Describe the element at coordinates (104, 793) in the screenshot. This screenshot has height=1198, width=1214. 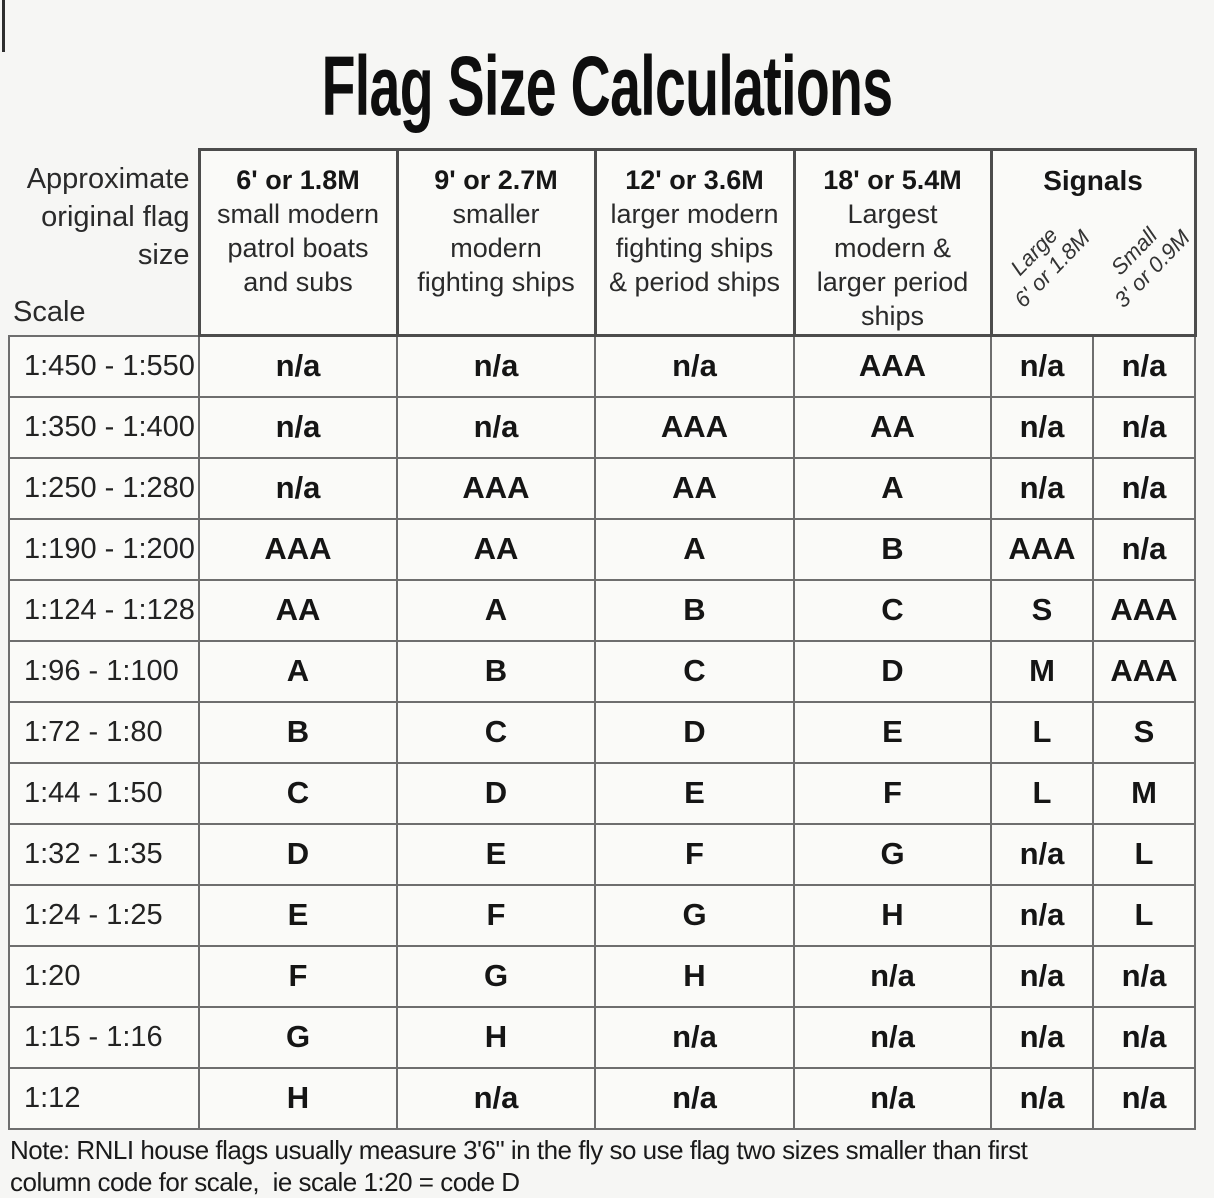
I see `scale-cell: 1:44 - 1:50` at that location.